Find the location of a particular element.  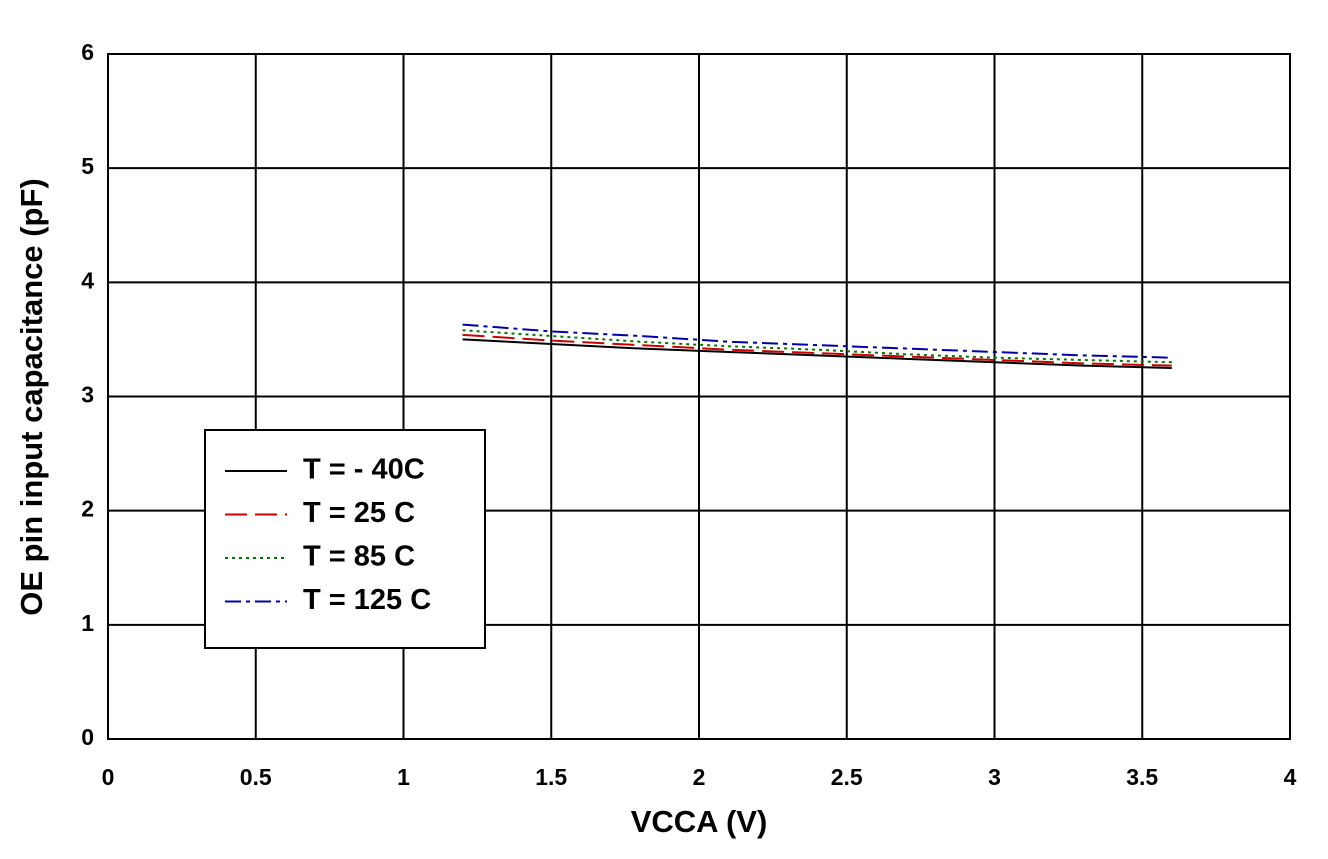

legend-label: T = 125 C is located at coordinates (367, 600).